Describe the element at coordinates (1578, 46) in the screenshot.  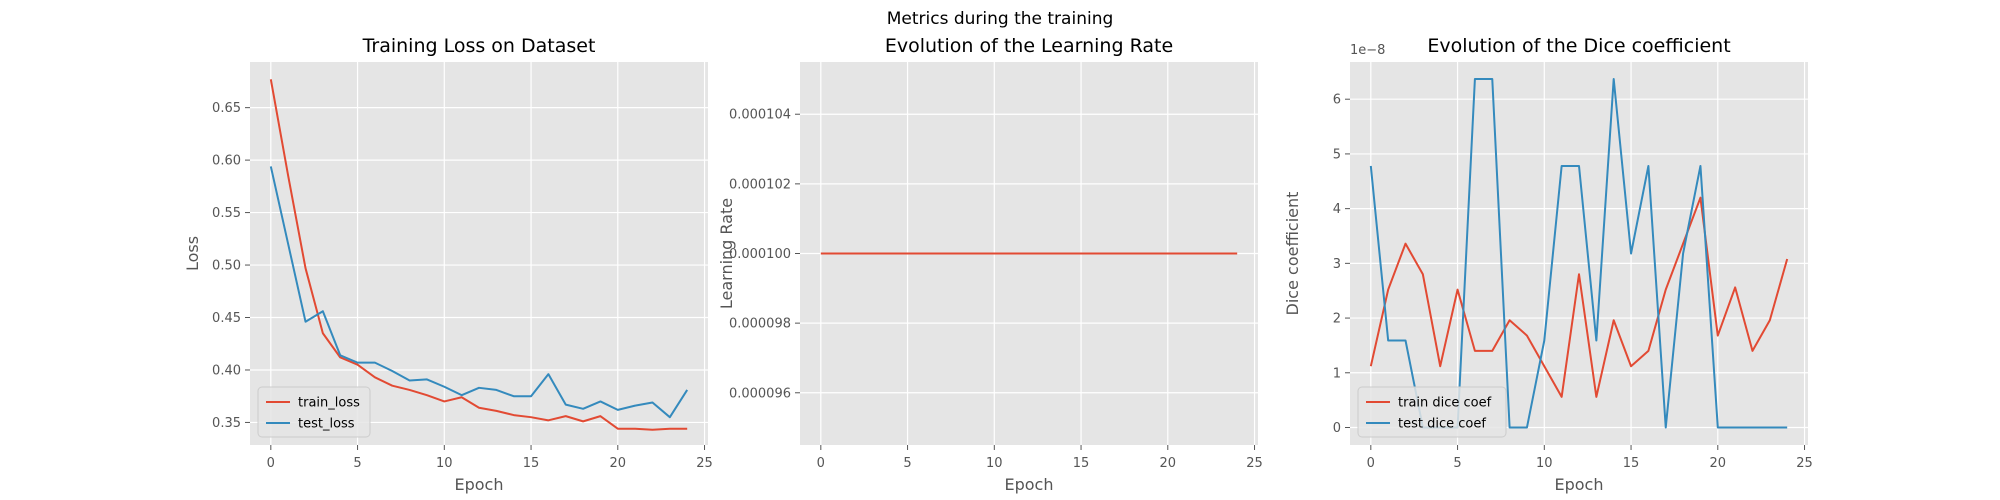
I see `chart-title: Evolution of the Dice coefficient` at that location.